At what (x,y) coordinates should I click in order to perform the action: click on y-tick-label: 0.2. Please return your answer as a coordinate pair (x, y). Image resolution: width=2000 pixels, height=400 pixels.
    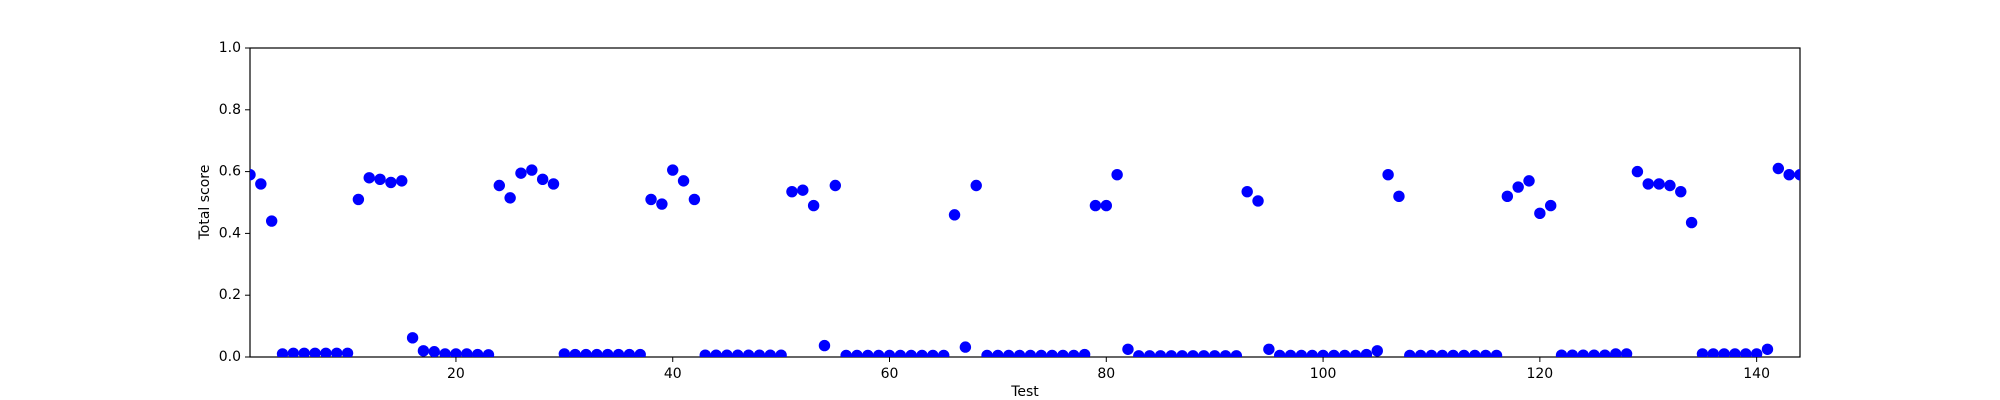
    Looking at the image, I should click on (230, 295).